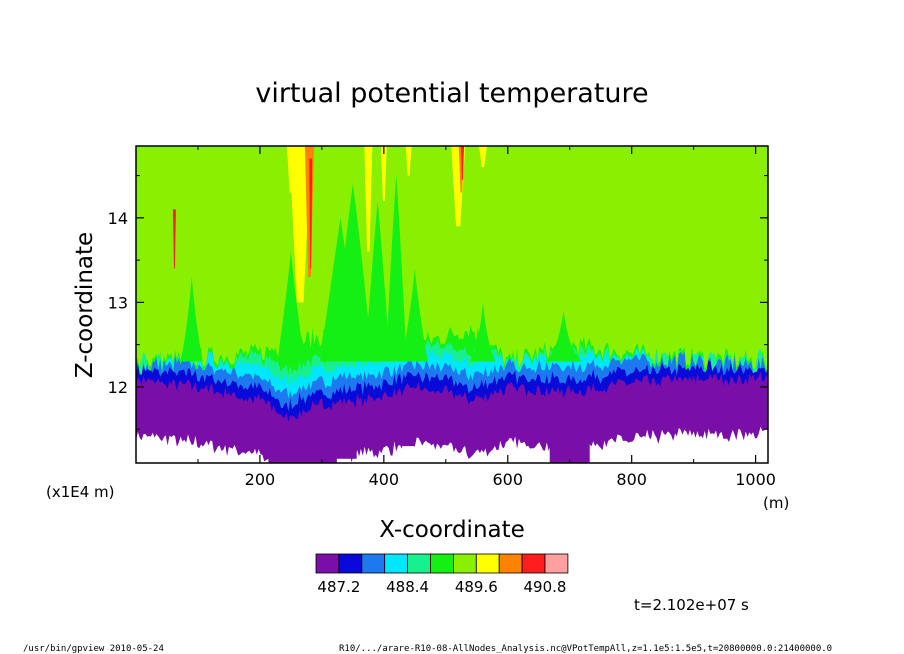  I want to click on y-axis-label: Z-coordinate, so click(85, 305).